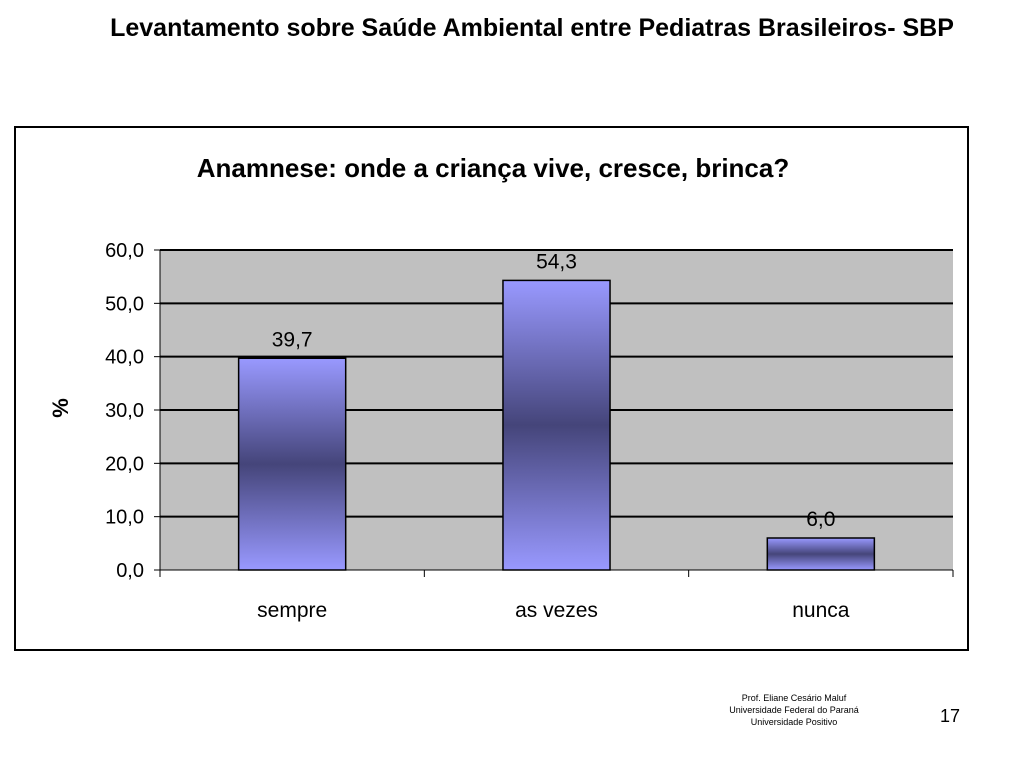 Image resolution: width=1024 pixels, height=768 pixels. Describe the element at coordinates (130, 571) in the screenshot. I see `y-tick-label: 0,0` at that location.